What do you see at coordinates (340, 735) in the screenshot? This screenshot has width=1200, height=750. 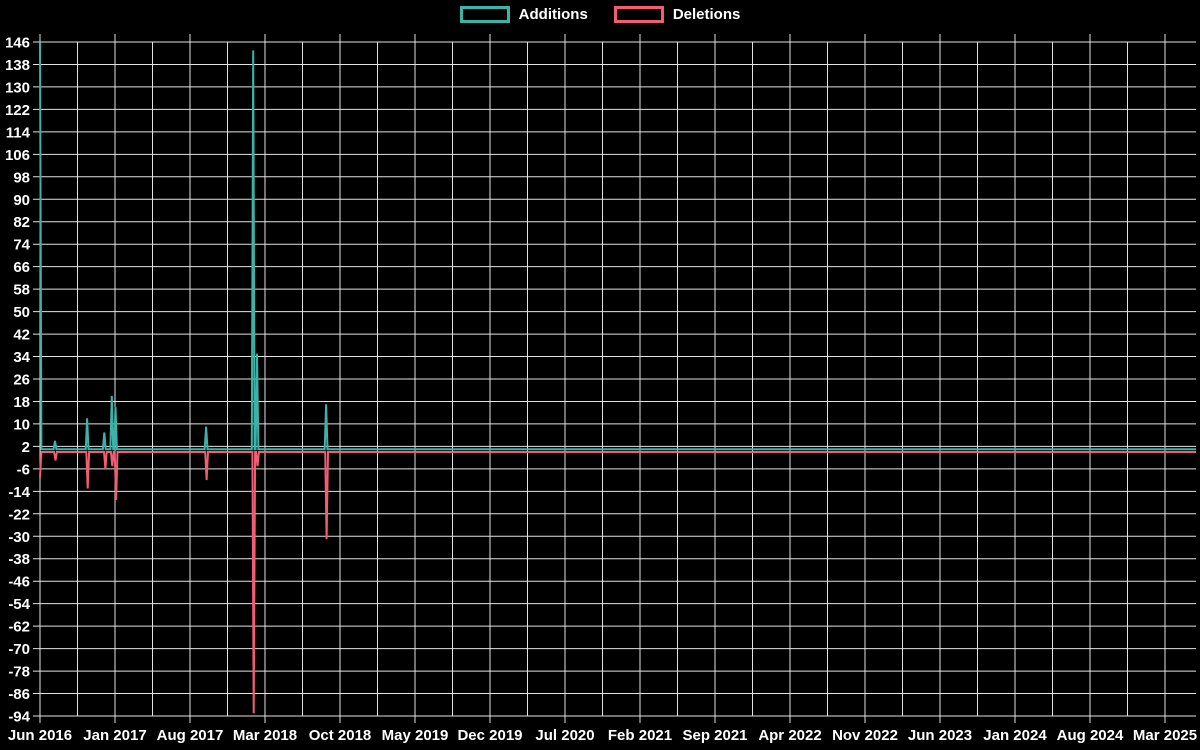 I see `x-tick-label: Oct 2018` at bounding box center [340, 735].